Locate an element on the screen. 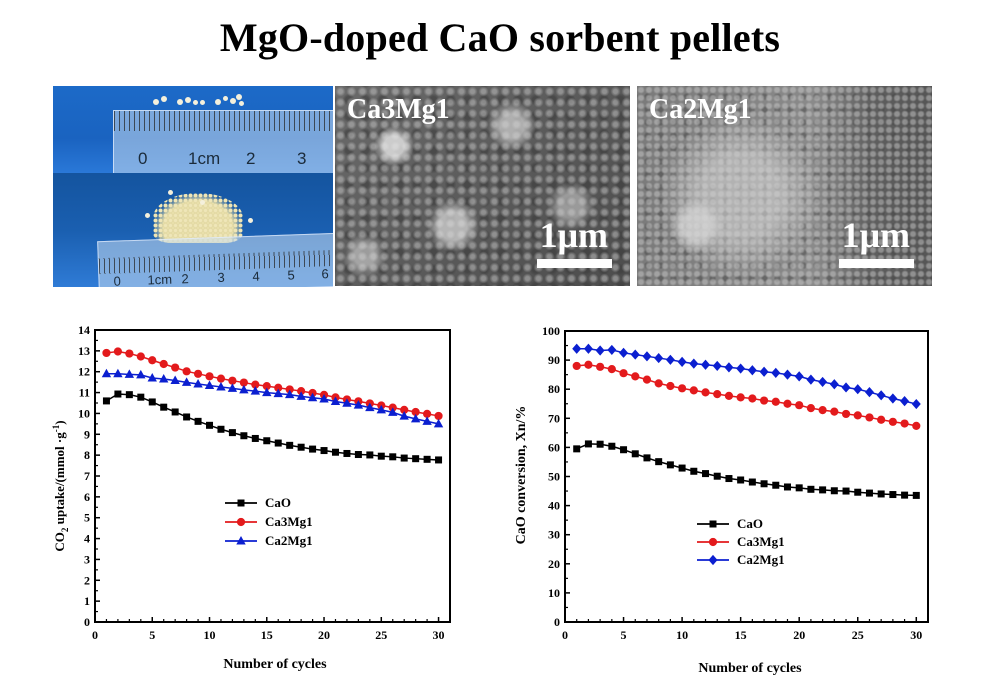 The width and height of the screenshot is (1000, 691). y-tick-label: 70 is located at coordinates (554, 418).